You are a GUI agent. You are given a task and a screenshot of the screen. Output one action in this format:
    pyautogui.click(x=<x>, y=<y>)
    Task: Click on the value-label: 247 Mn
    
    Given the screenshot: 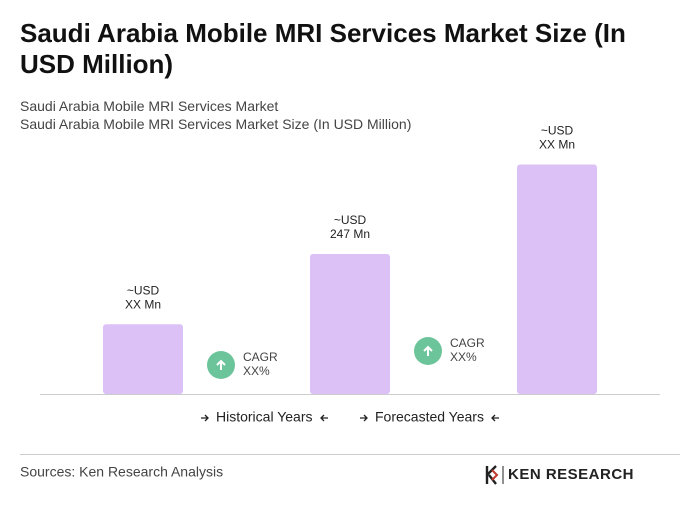 What is the action you would take?
    pyautogui.click(x=350, y=234)
    